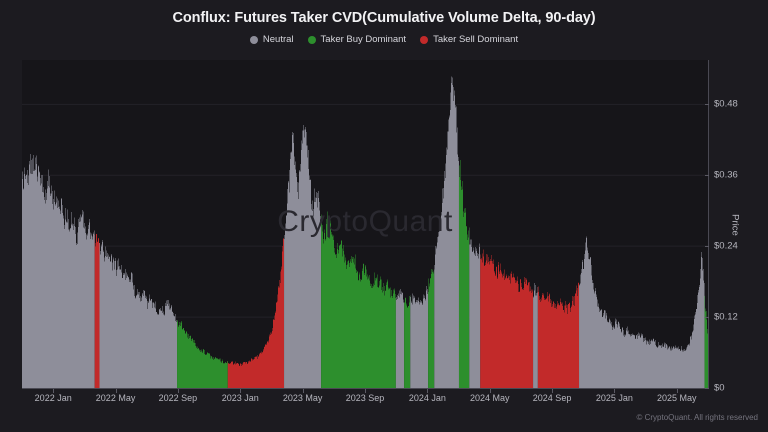 The image size is (768, 432). I want to click on legend-item-neutral: Neutral, so click(271, 39).